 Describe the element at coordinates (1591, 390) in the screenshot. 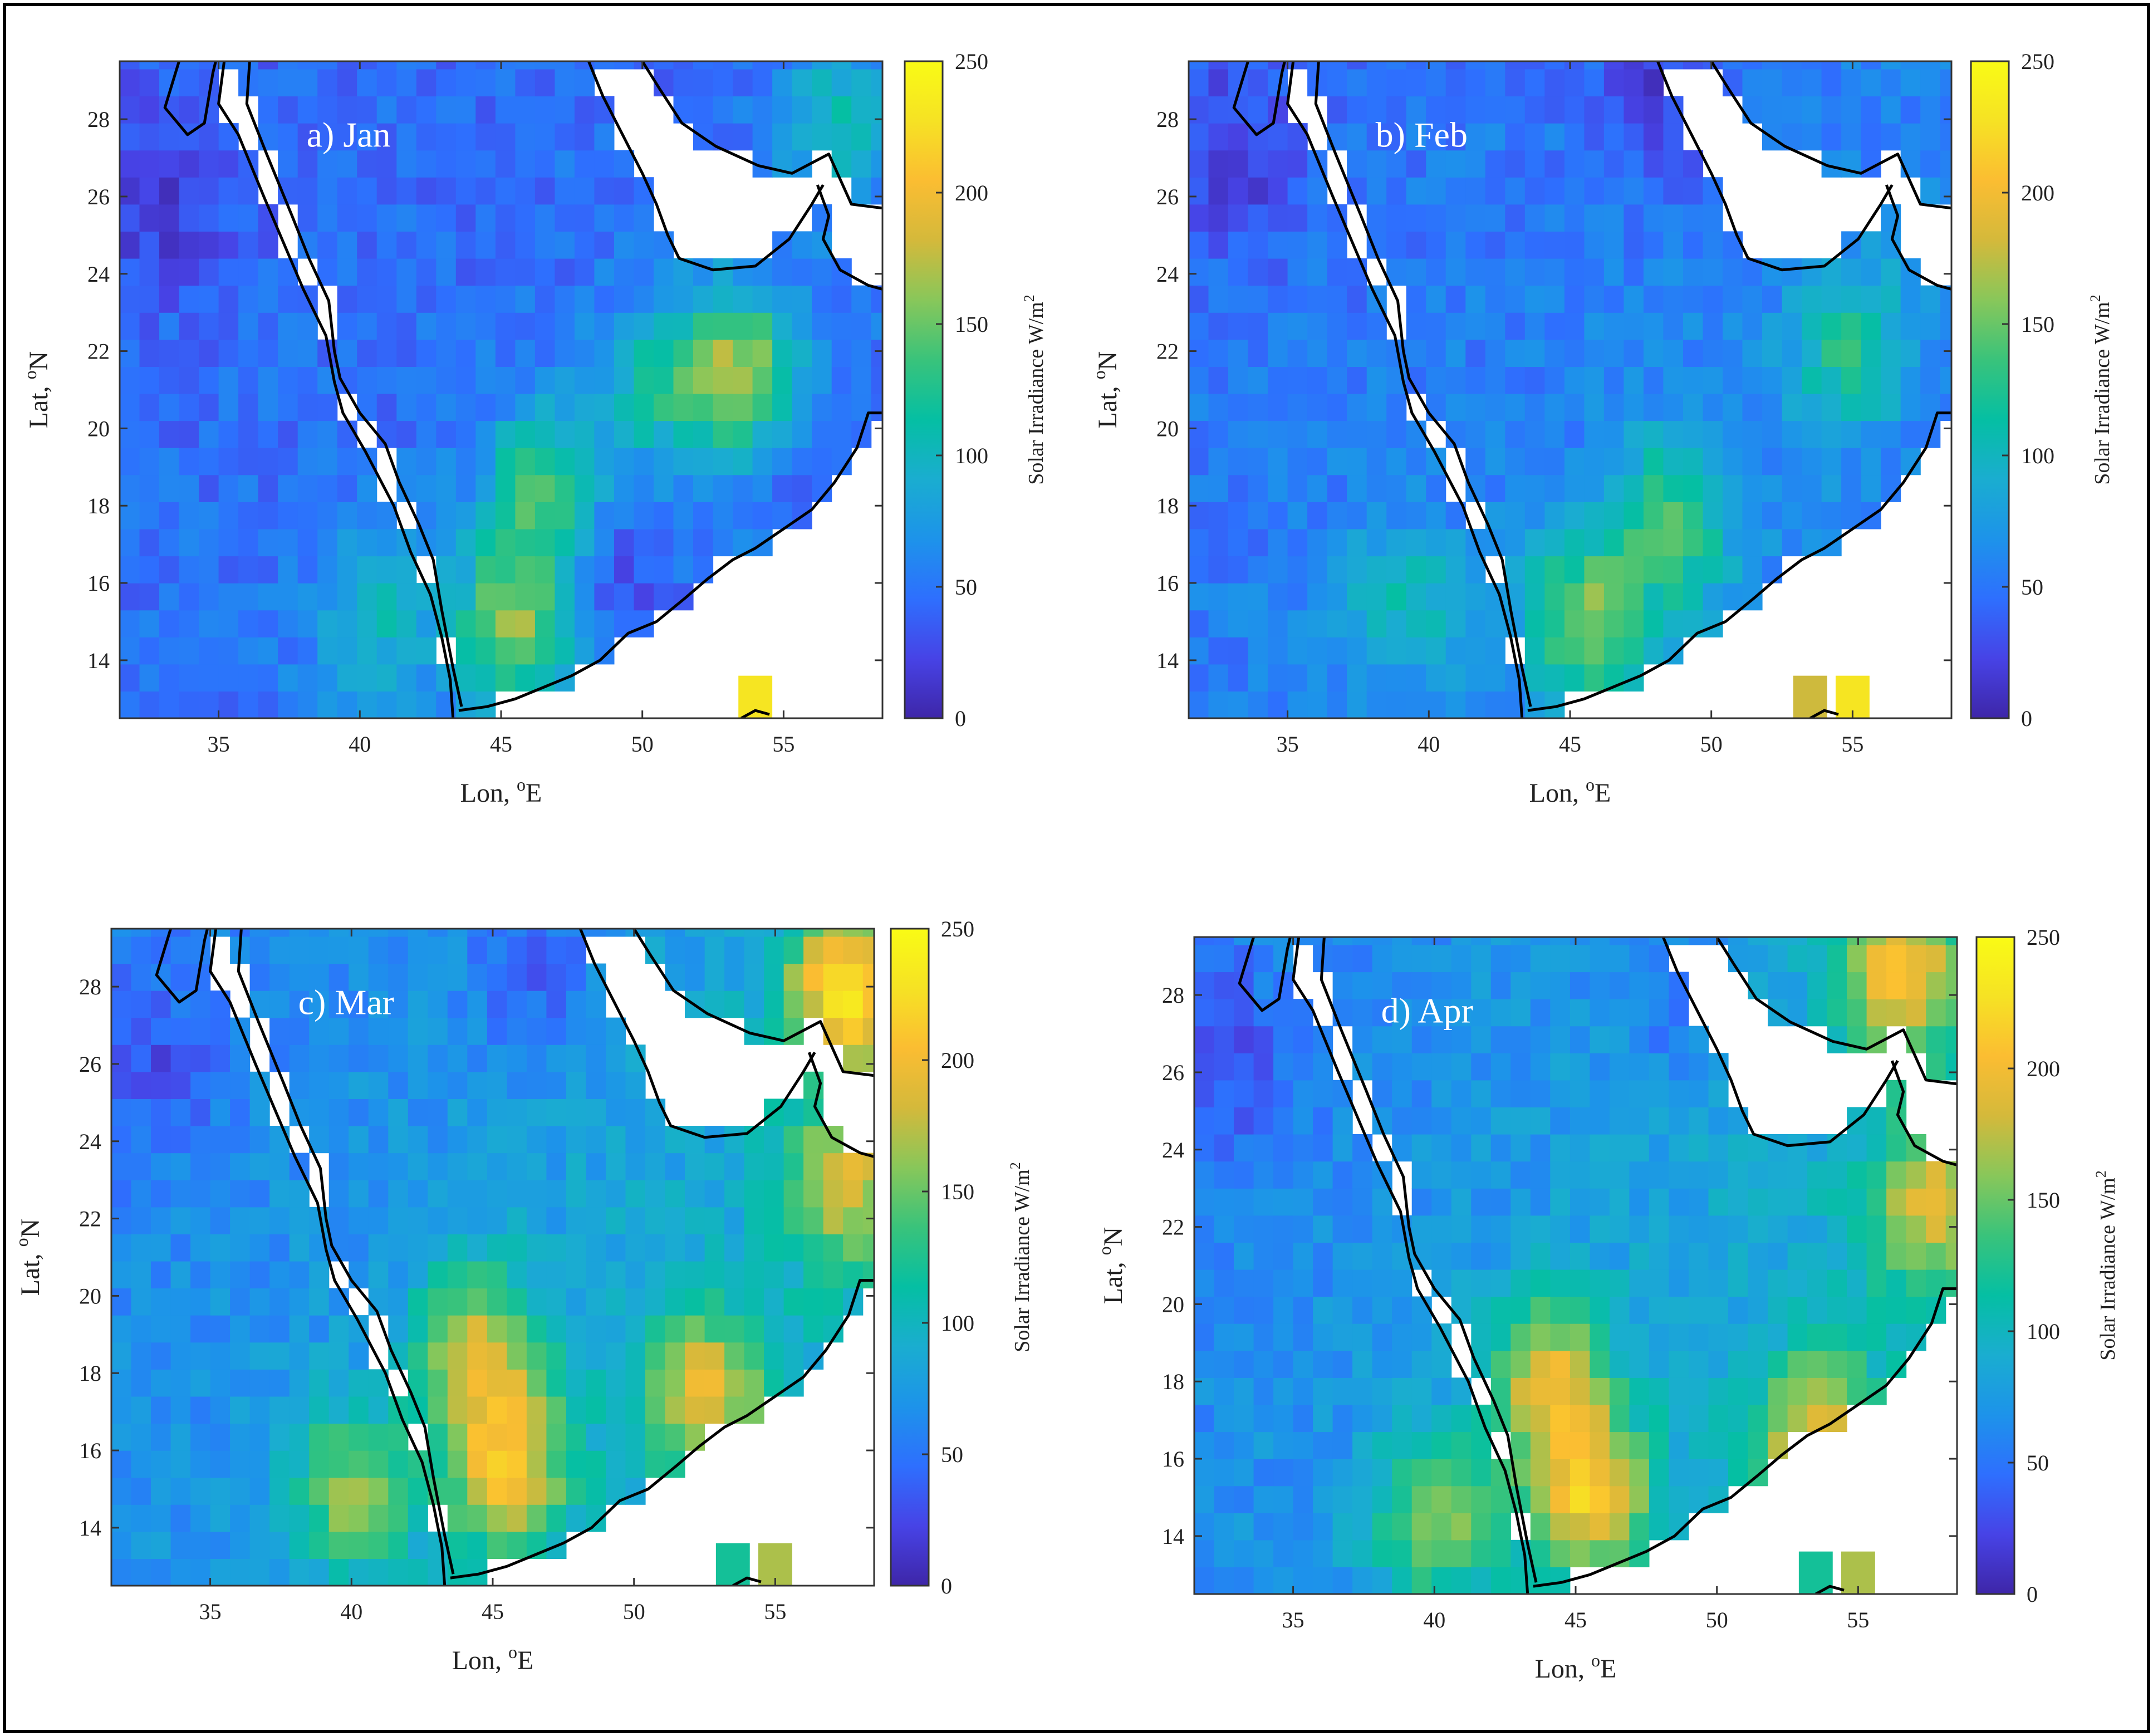

I see `coastlines` at that location.